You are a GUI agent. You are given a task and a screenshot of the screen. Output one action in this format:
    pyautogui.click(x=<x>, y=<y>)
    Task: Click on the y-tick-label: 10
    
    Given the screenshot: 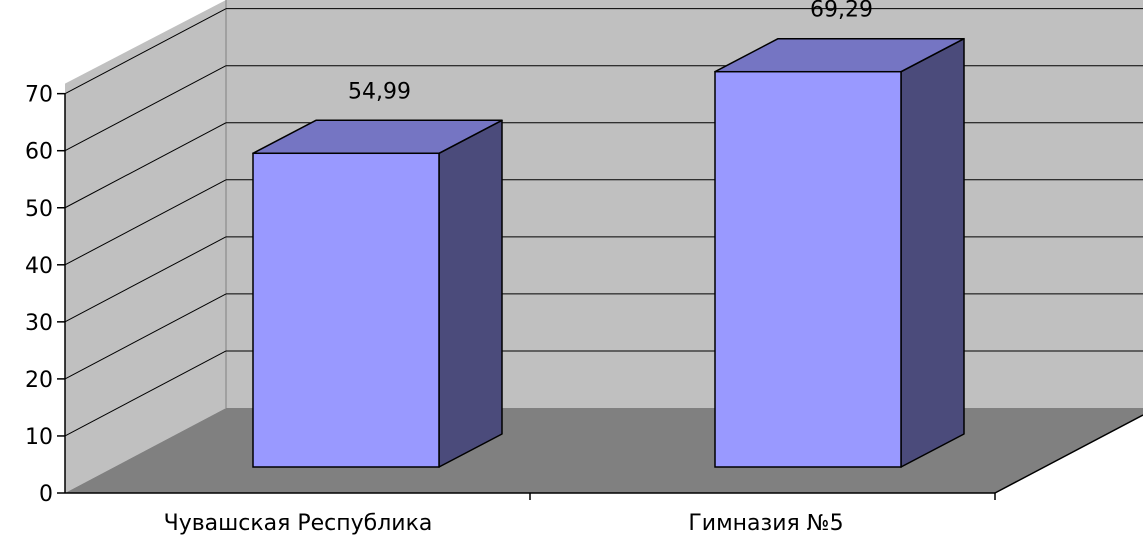 What is the action you would take?
    pyautogui.click(x=39, y=437)
    